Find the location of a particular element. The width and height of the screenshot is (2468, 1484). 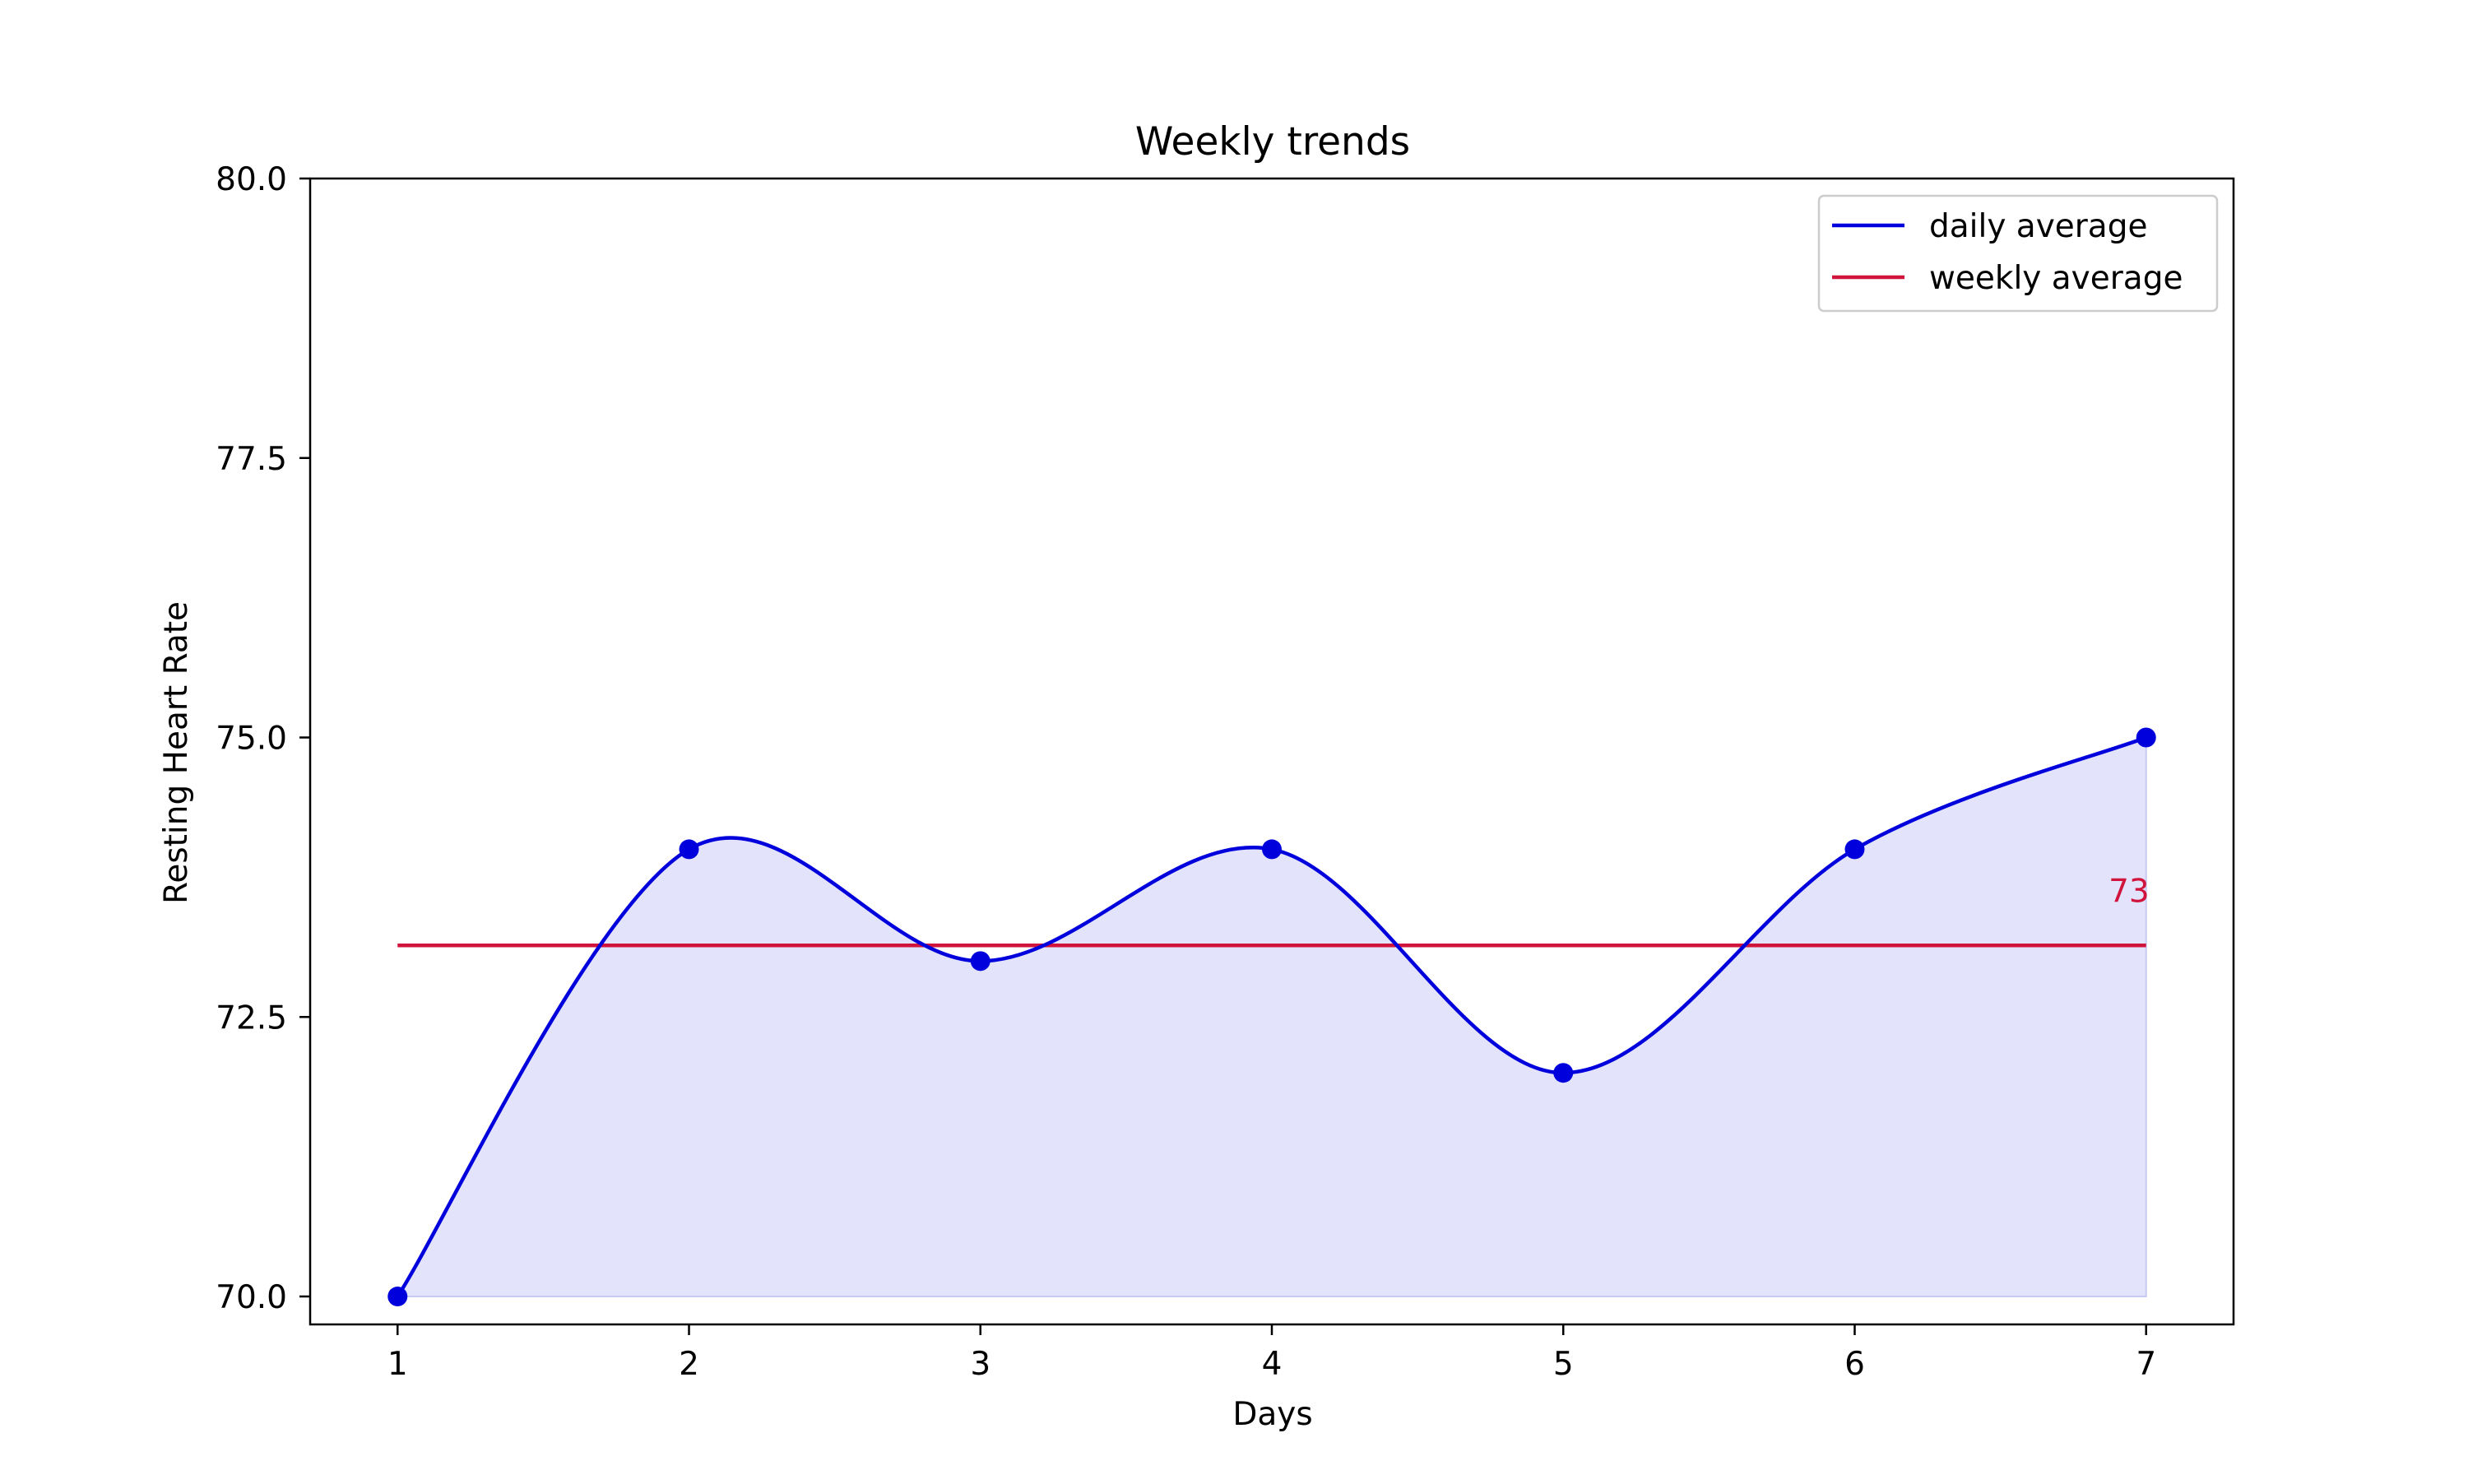

y-tick-label: 70.0 is located at coordinates (251, 1297).